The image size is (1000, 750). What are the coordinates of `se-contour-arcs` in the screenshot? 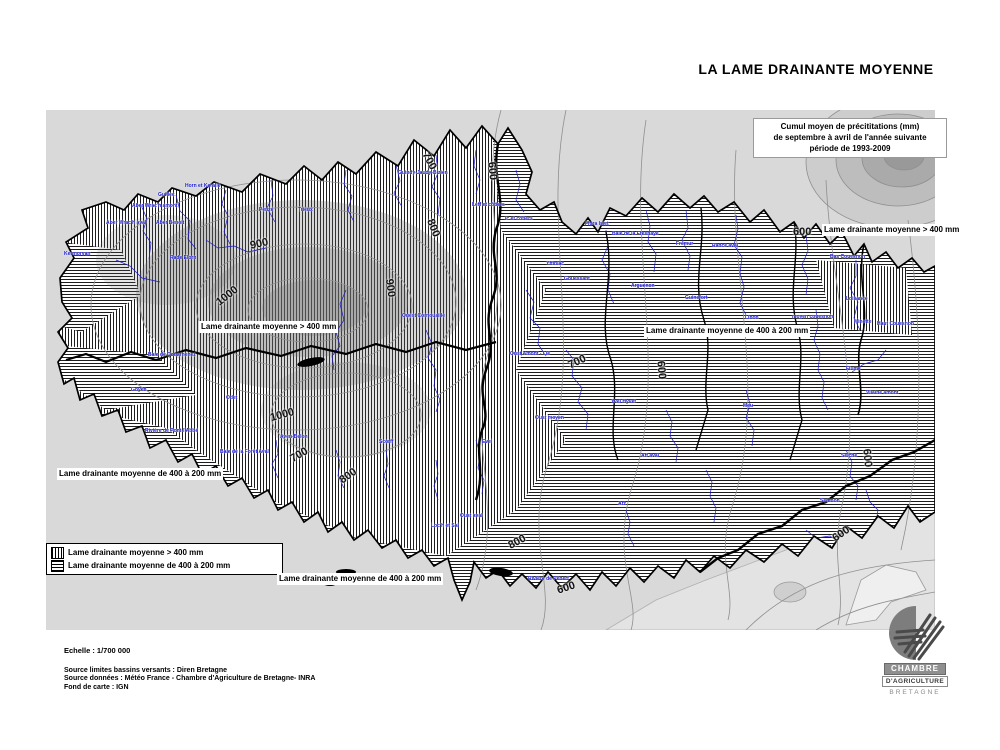 It's located at (840, 594).